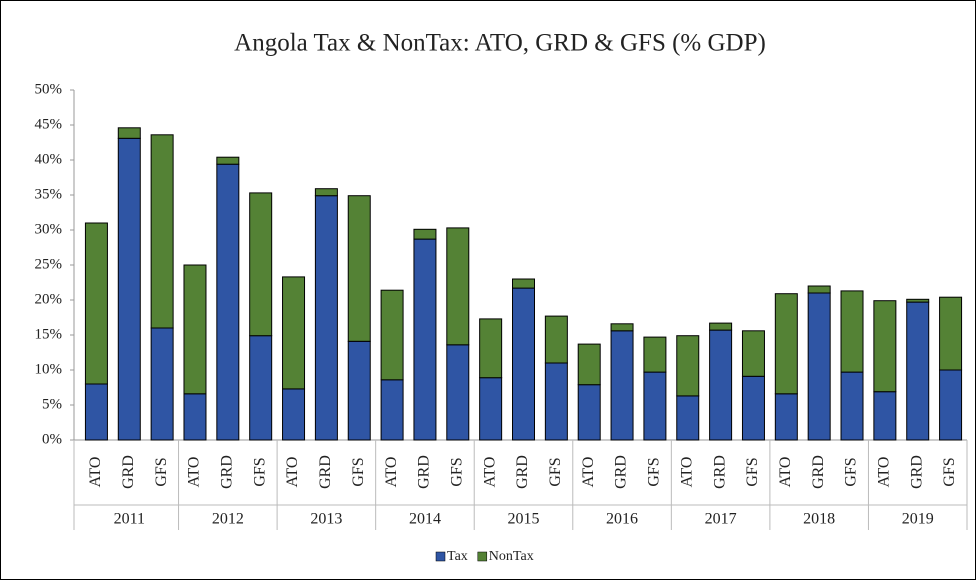  Describe the element at coordinates (49, 369) in the screenshot. I see `y-tick-label: 10%` at that location.